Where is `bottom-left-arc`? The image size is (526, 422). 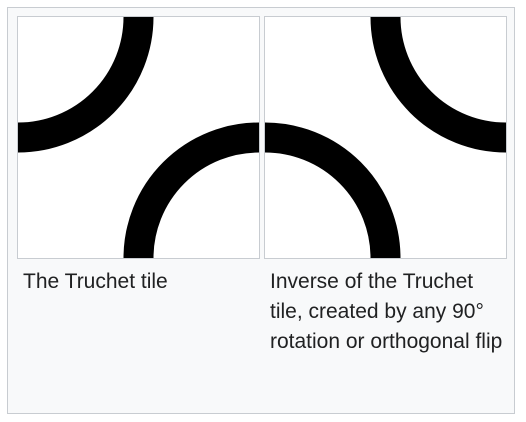 bottom-left-arc is located at coordinates (333, 190).